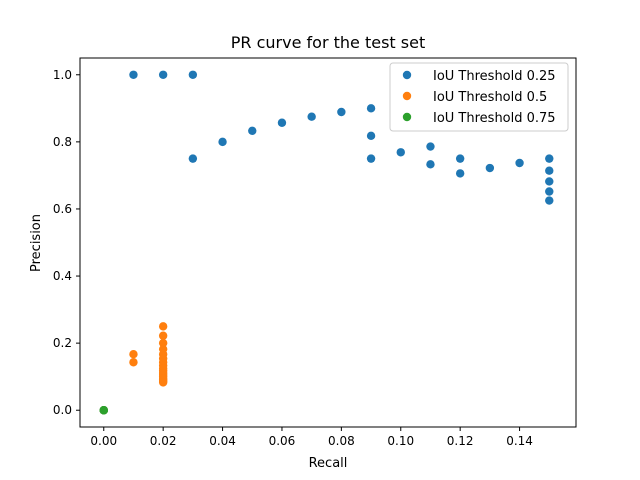 The height and width of the screenshot is (480, 640). Describe the element at coordinates (490, 97) in the screenshot. I see `legend-label: IoU Threshold 0.5` at that location.